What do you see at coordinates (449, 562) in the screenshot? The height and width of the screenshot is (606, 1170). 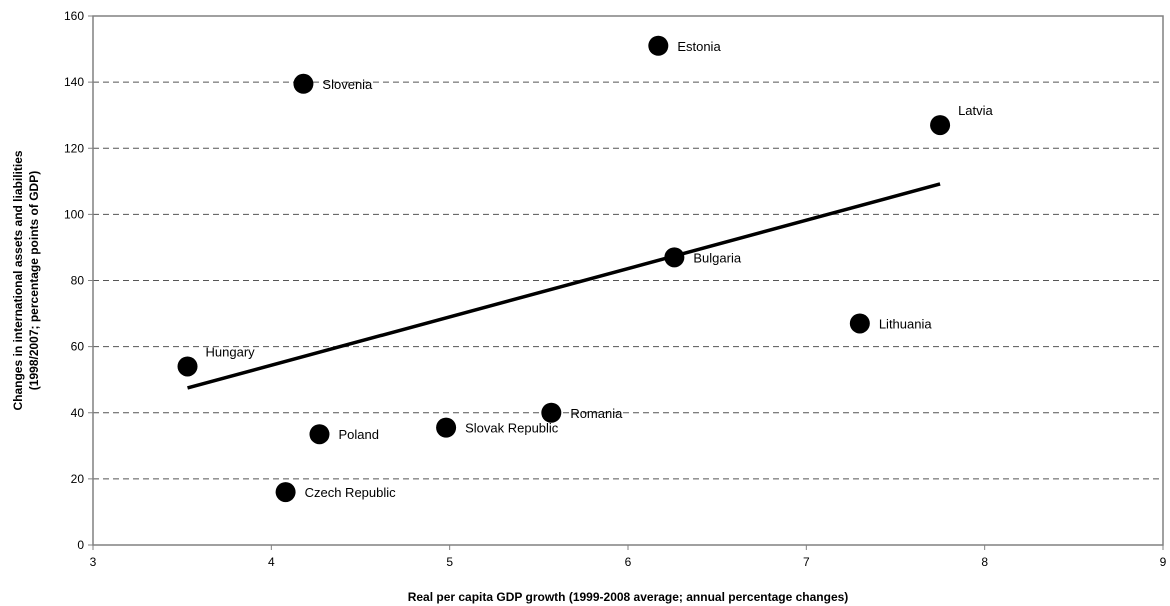 I see `x-tick-label-5: 5` at bounding box center [449, 562].